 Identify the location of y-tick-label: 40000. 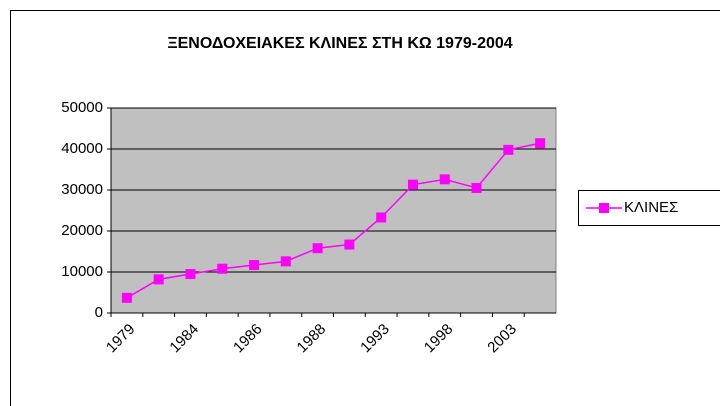
(82, 148).